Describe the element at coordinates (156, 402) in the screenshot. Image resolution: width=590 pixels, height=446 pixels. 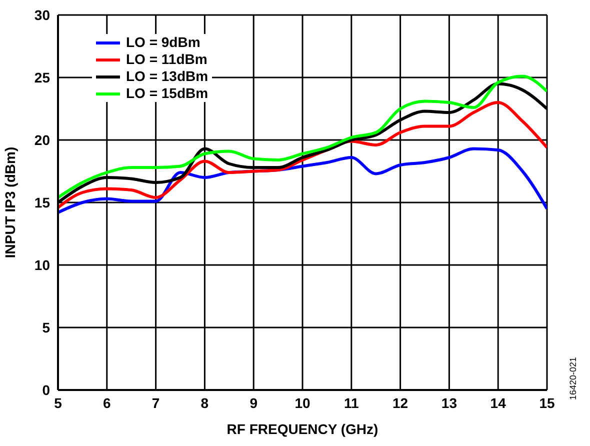
I see `x-tick-label: 7` at that location.